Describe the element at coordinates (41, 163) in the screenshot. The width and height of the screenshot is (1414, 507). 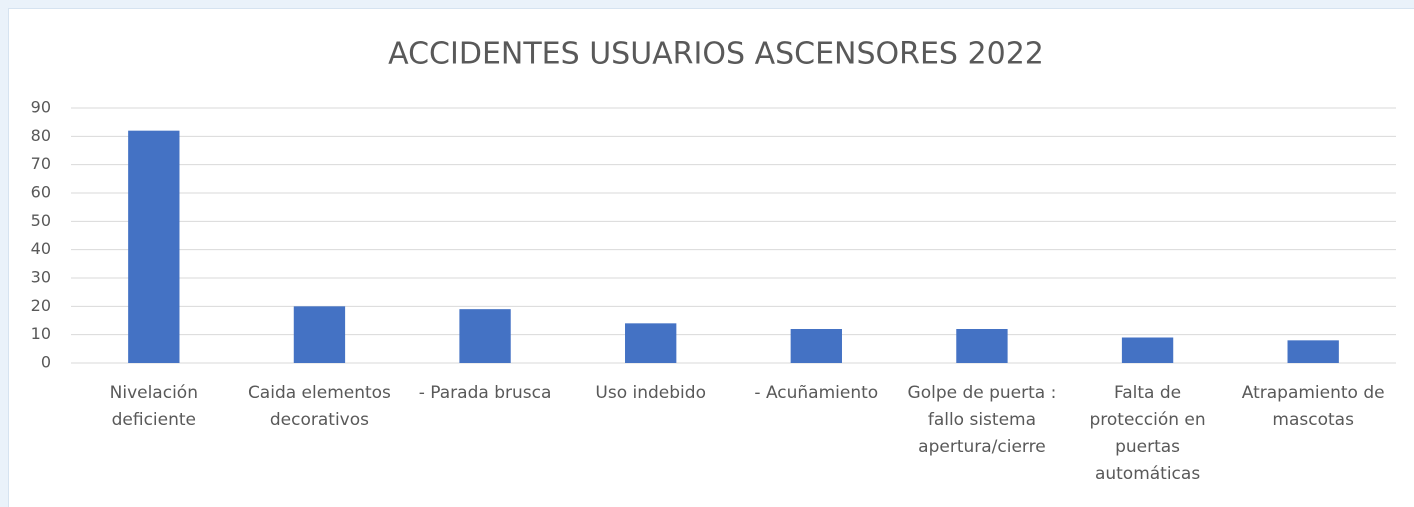
I see `y-tick-label: 70` at that location.